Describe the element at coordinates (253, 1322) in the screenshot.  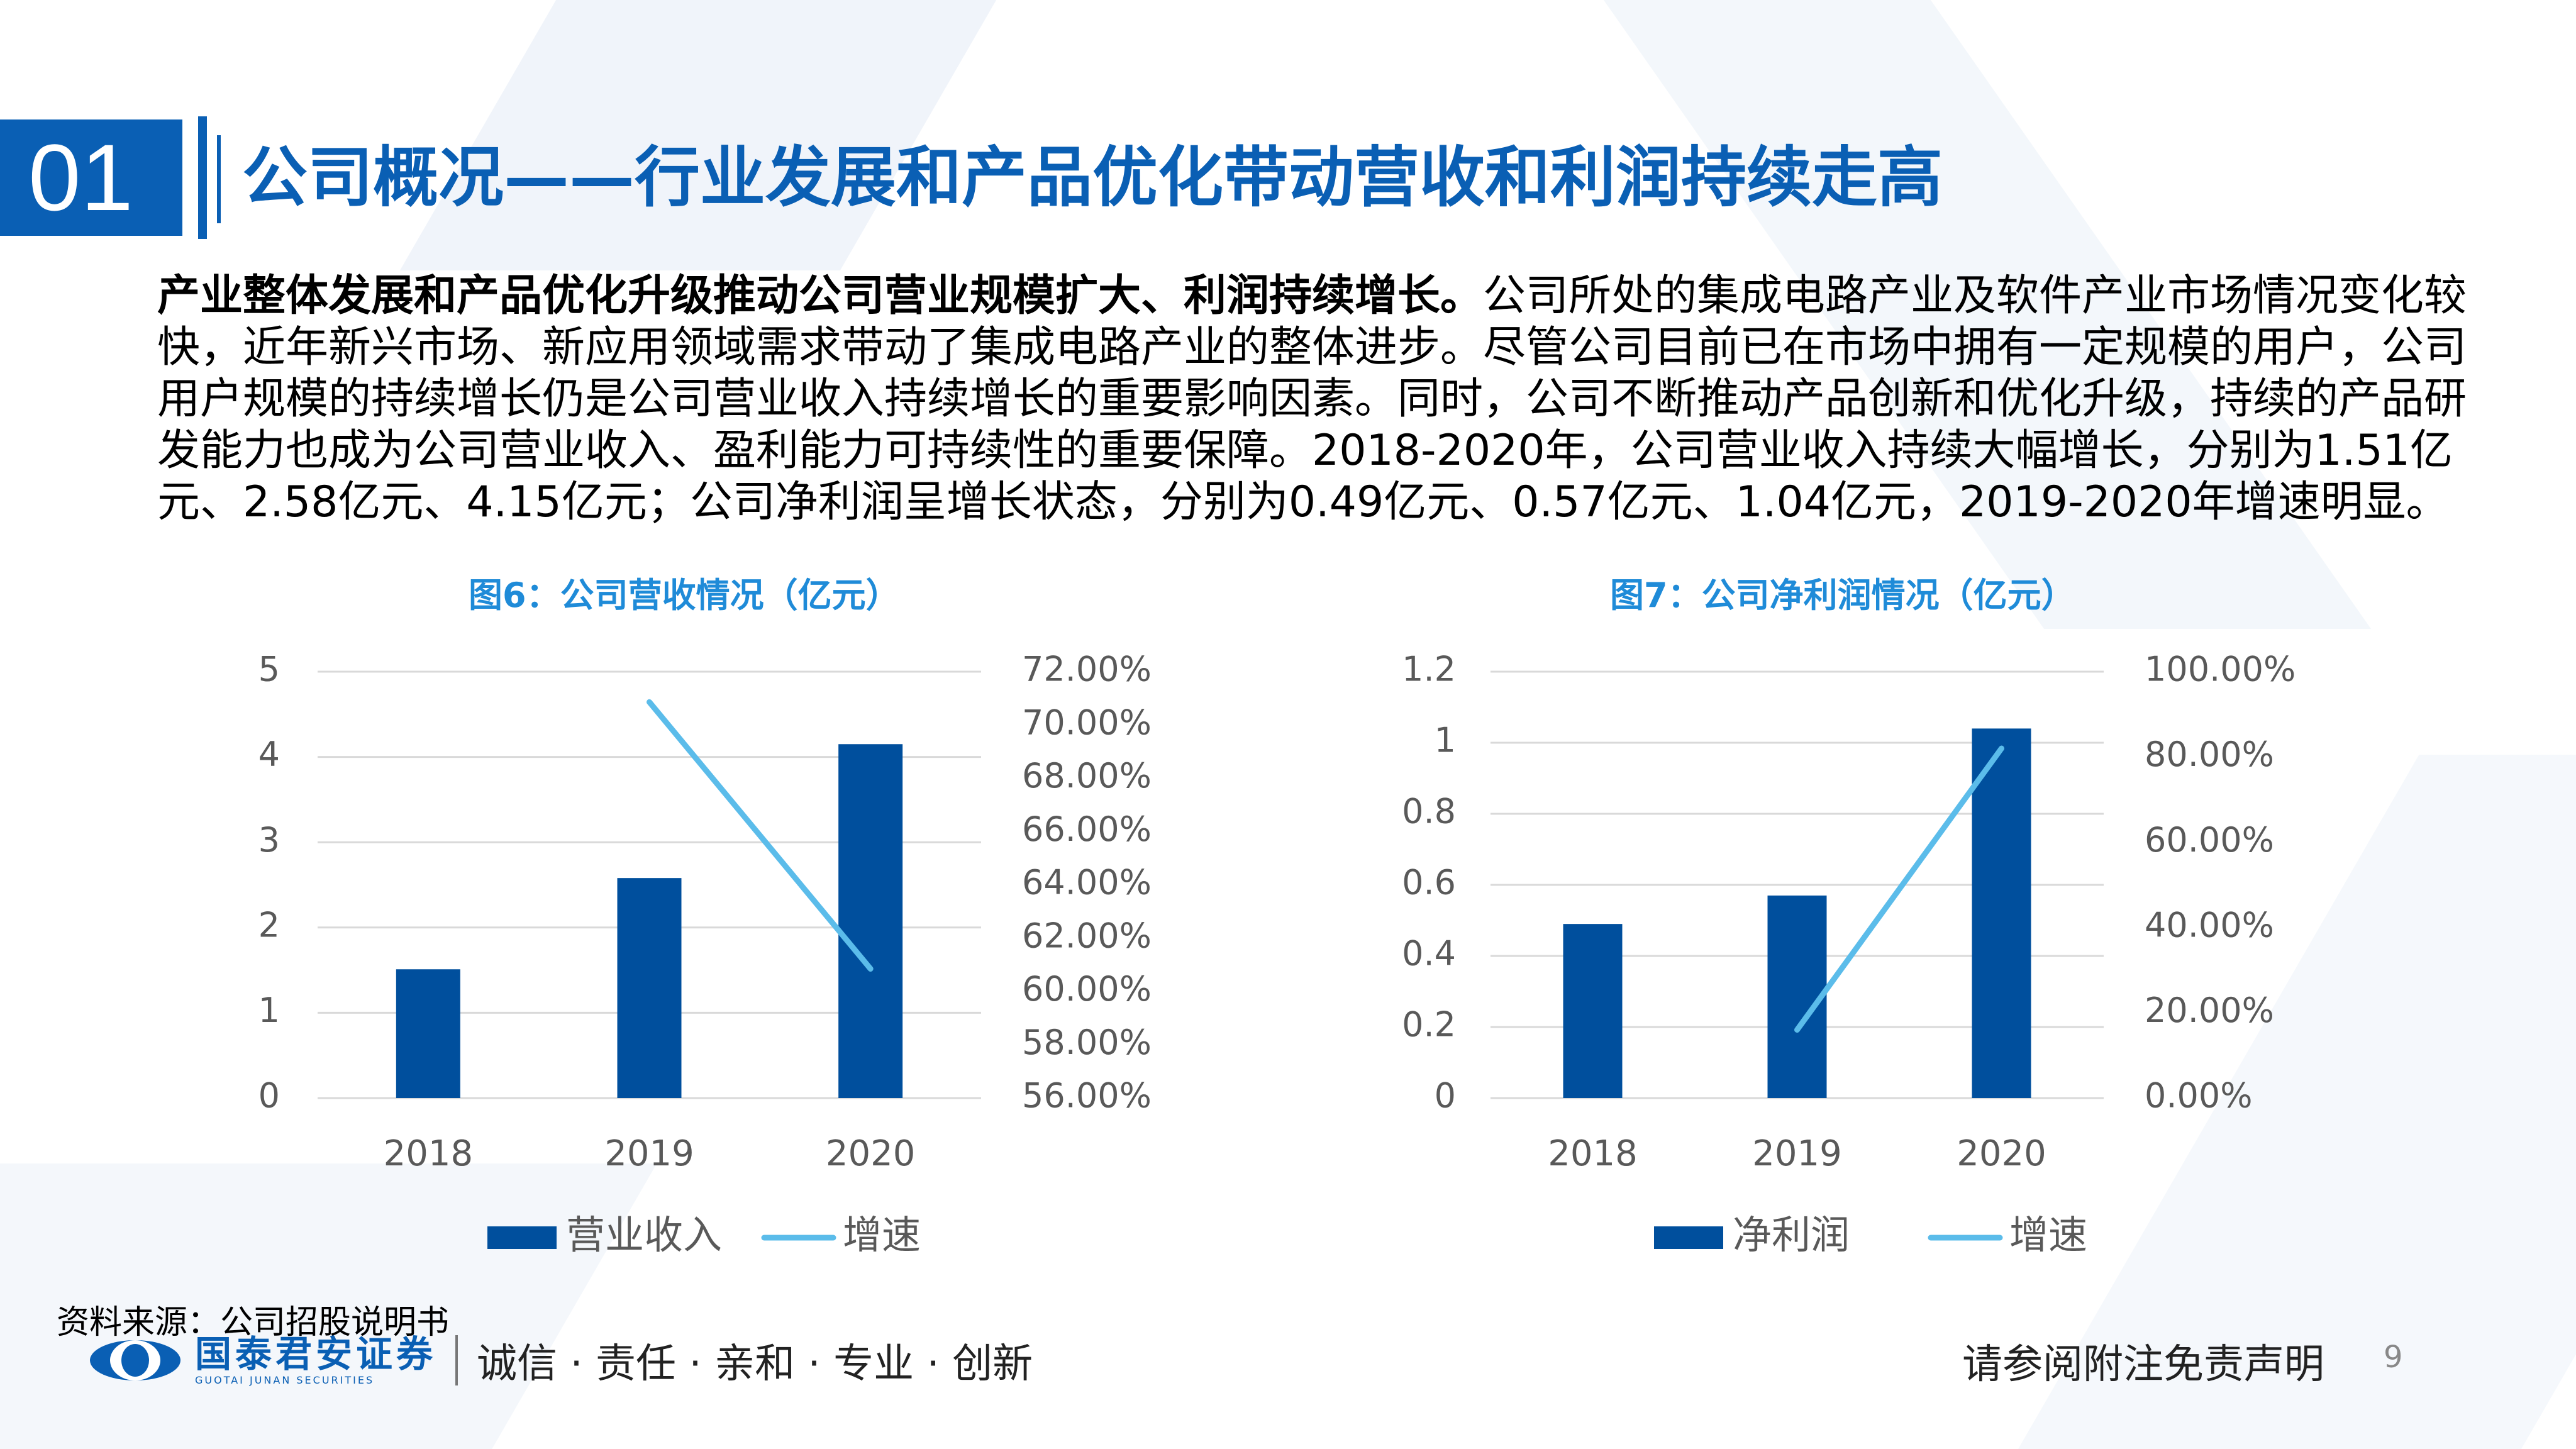
I see `source-note: 资料来源：公司招股说明书` at that location.